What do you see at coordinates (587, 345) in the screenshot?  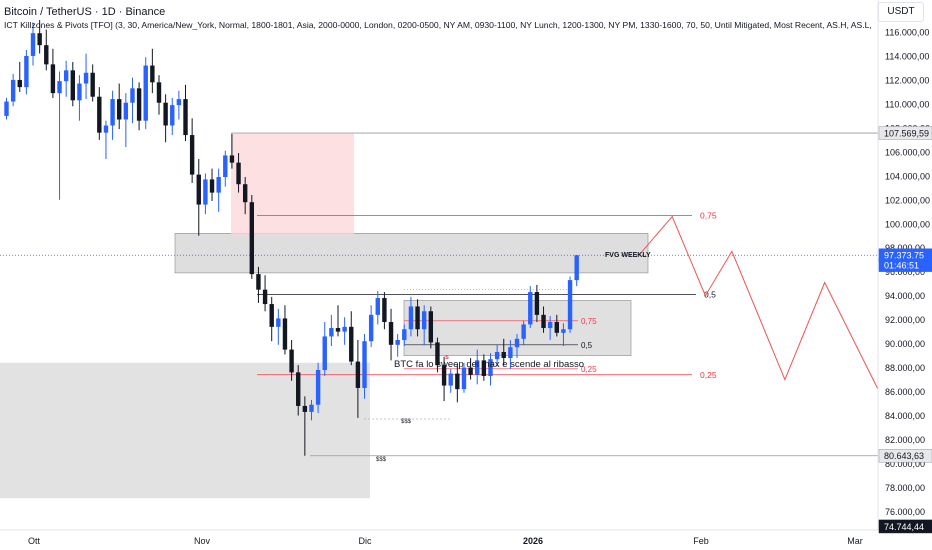 I see `inner-fib-label: 0,5` at bounding box center [587, 345].